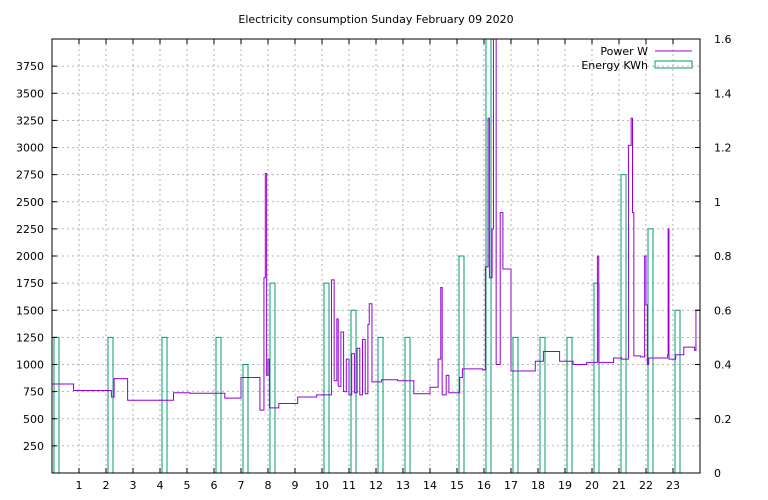 The width and height of the screenshot is (768, 500). I want to click on x-tick-label: 20, so click(592, 485).